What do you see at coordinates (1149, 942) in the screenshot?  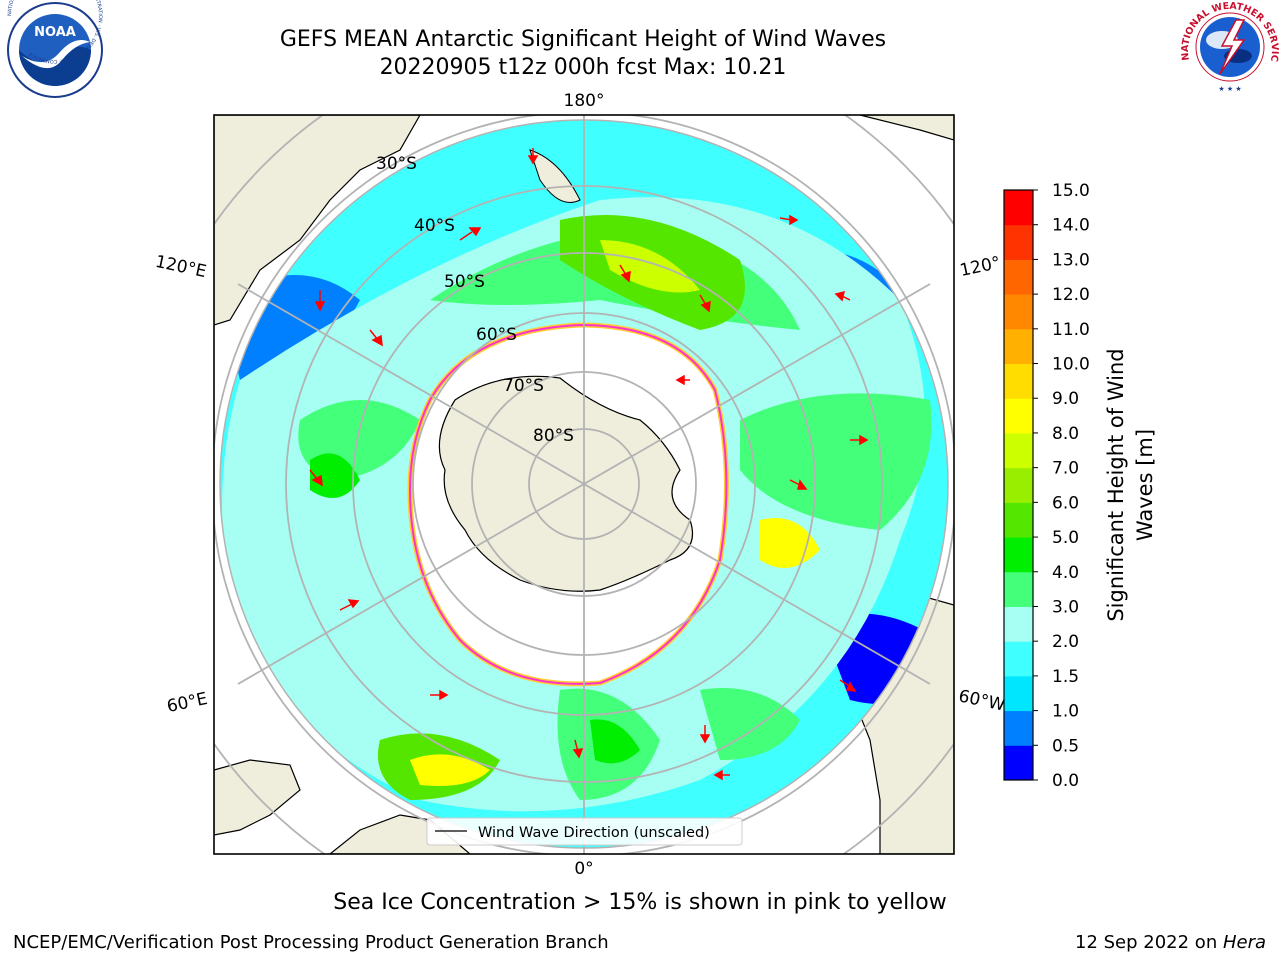 I see `footer-date-text: 12 Sep 2022 on` at bounding box center [1149, 942].